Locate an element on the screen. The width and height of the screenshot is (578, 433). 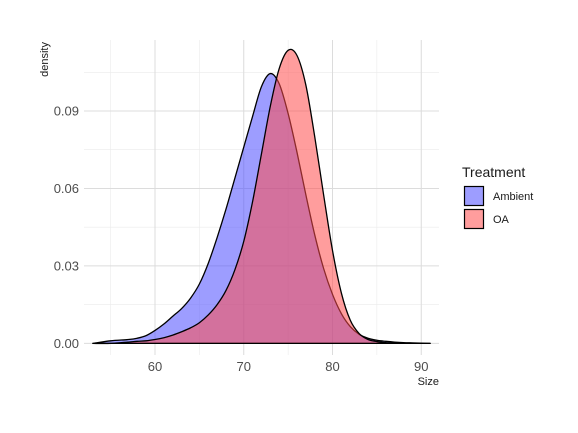
y-tick-label: 0.06 is located at coordinates (66, 188).